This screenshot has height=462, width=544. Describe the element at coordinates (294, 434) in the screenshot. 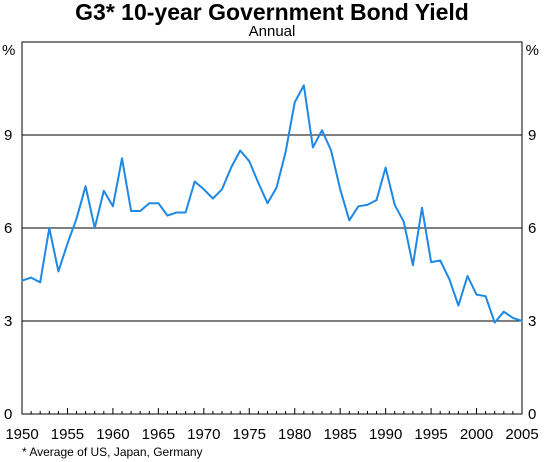

I see `x-tick-label: 1980` at that location.